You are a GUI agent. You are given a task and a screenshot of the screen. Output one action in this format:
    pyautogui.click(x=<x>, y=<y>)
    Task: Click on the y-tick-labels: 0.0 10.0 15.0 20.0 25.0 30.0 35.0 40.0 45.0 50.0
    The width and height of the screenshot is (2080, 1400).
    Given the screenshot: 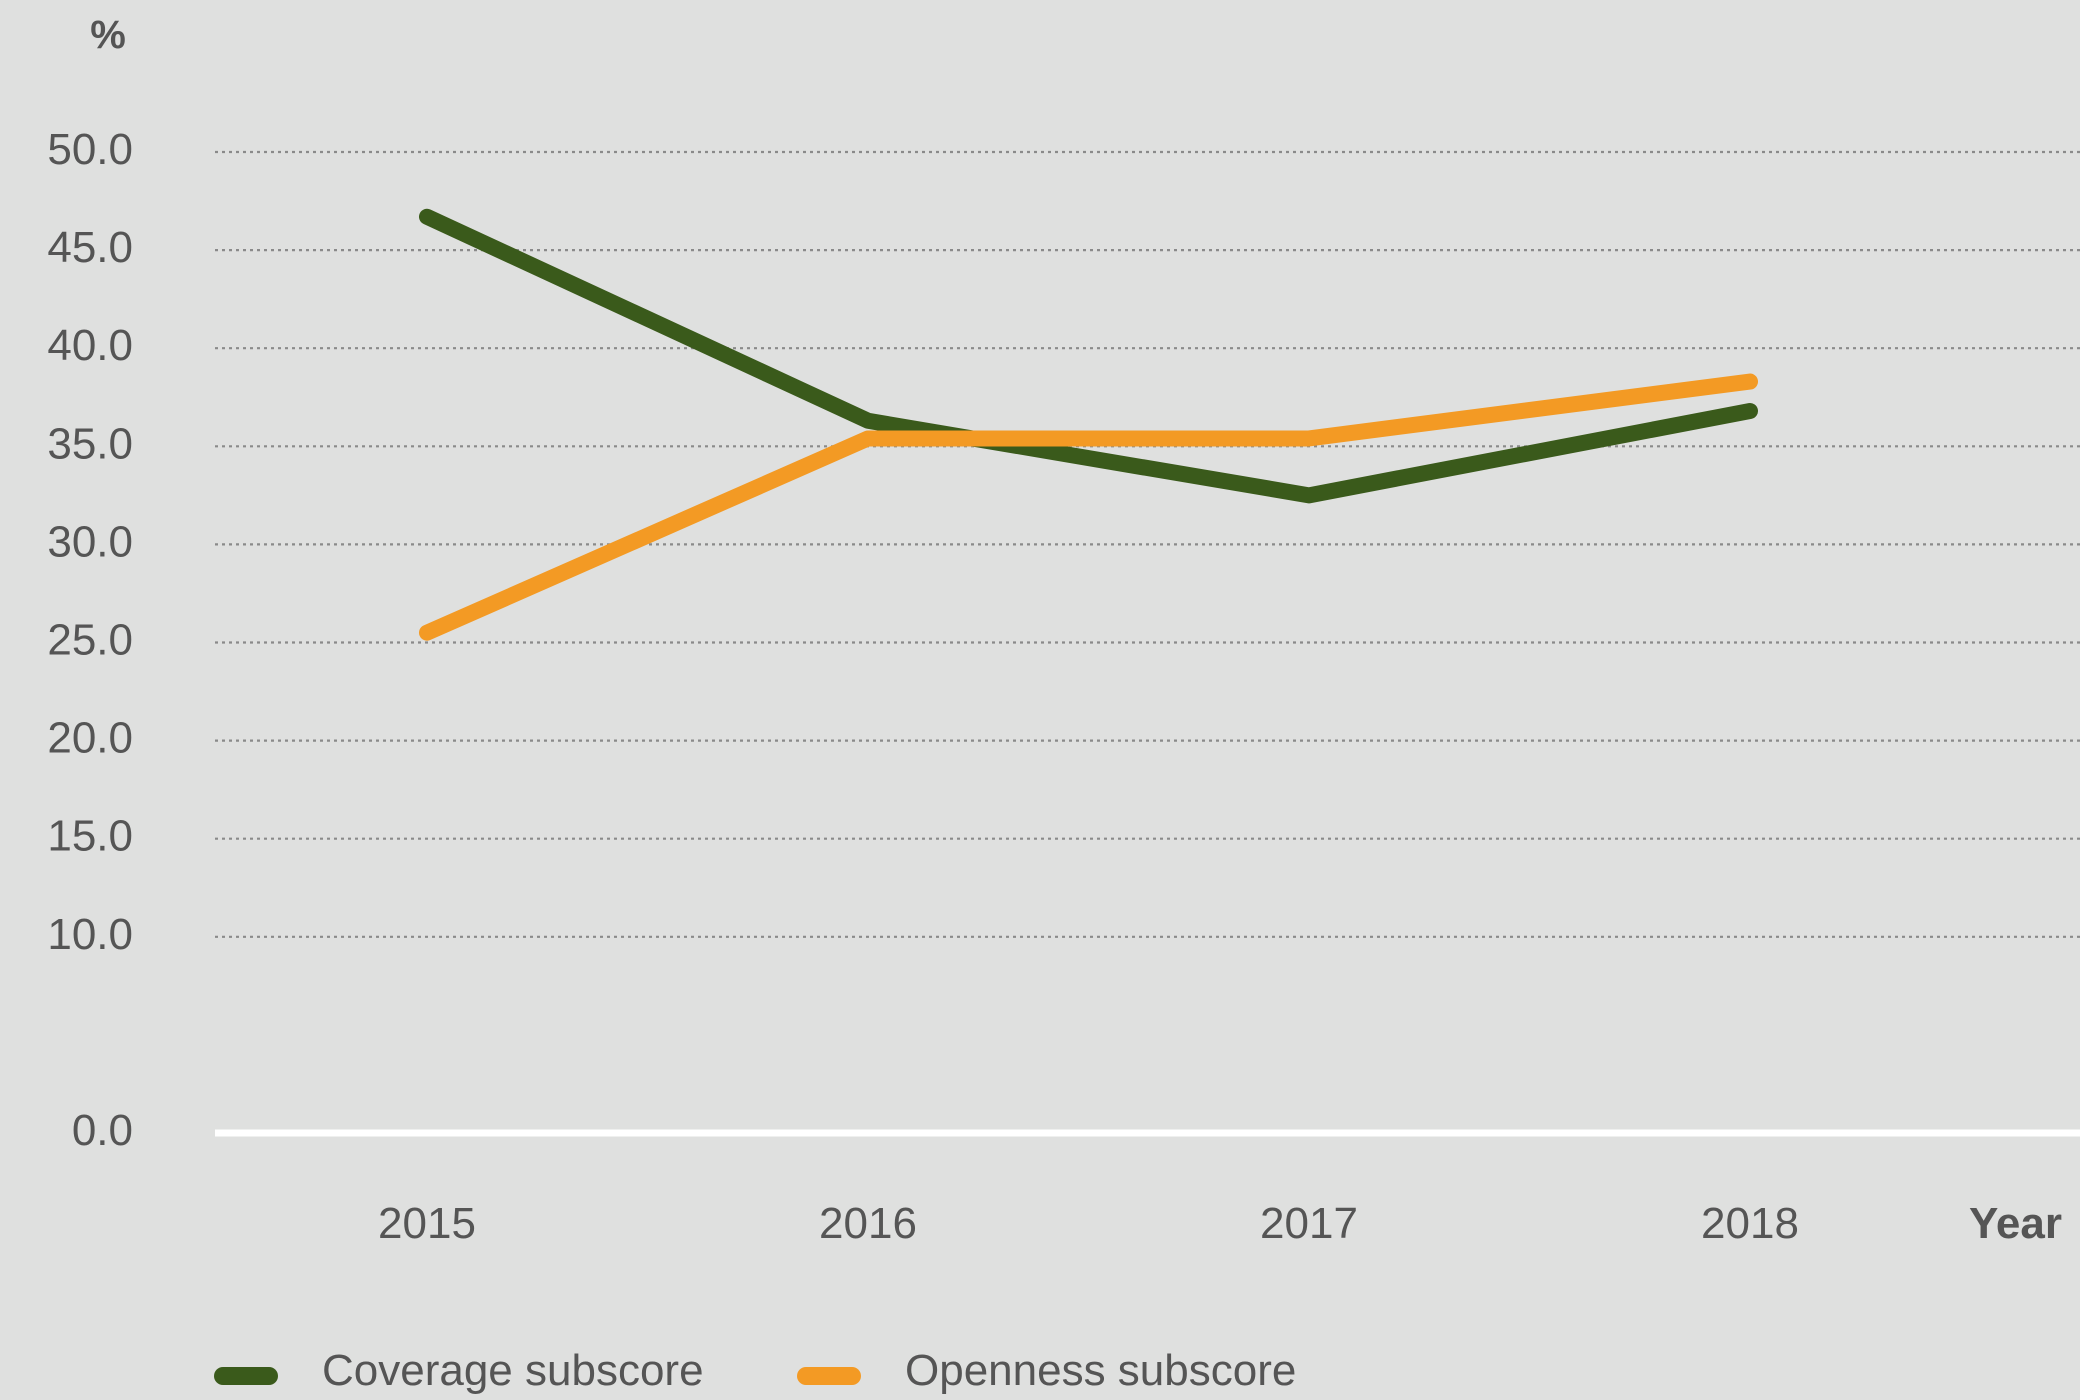 What is the action you would take?
    pyautogui.click(x=90, y=640)
    